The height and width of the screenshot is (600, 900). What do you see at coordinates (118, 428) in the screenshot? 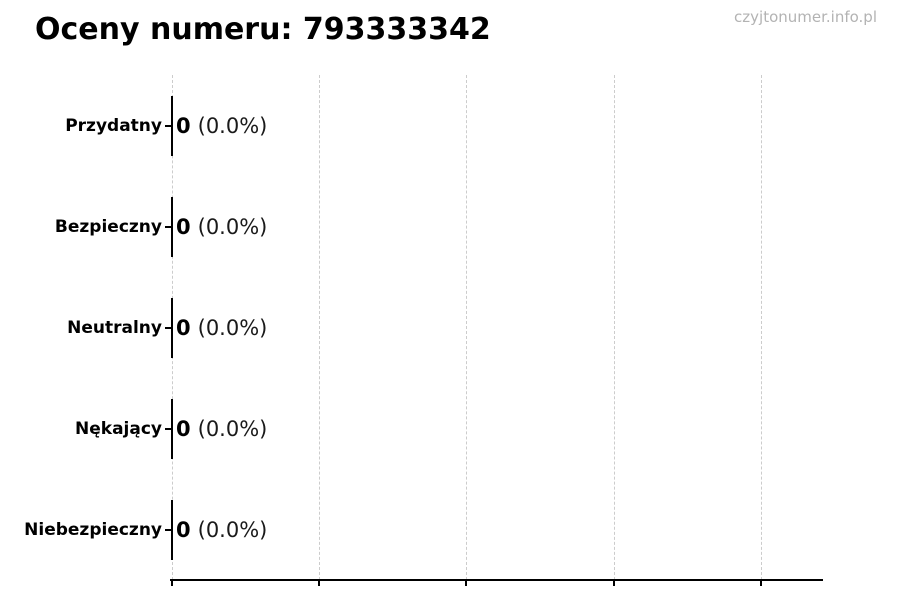
I see `category-label: Nękający` at bounding box center [118, 428].